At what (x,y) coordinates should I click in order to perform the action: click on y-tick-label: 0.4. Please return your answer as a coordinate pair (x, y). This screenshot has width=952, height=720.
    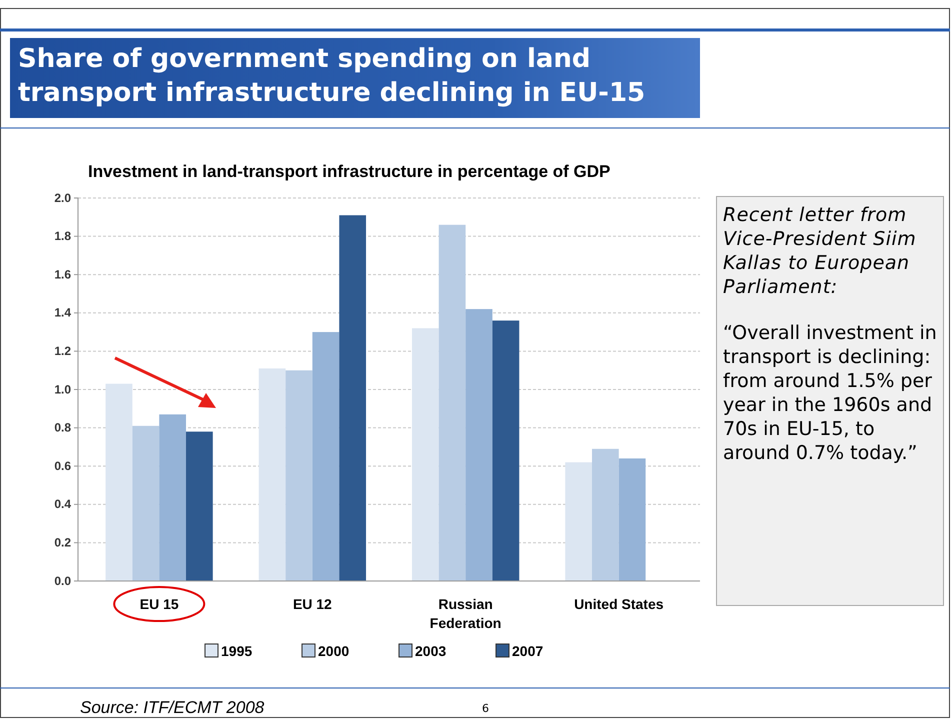
    Looking at the image, I should click on (63, 504).